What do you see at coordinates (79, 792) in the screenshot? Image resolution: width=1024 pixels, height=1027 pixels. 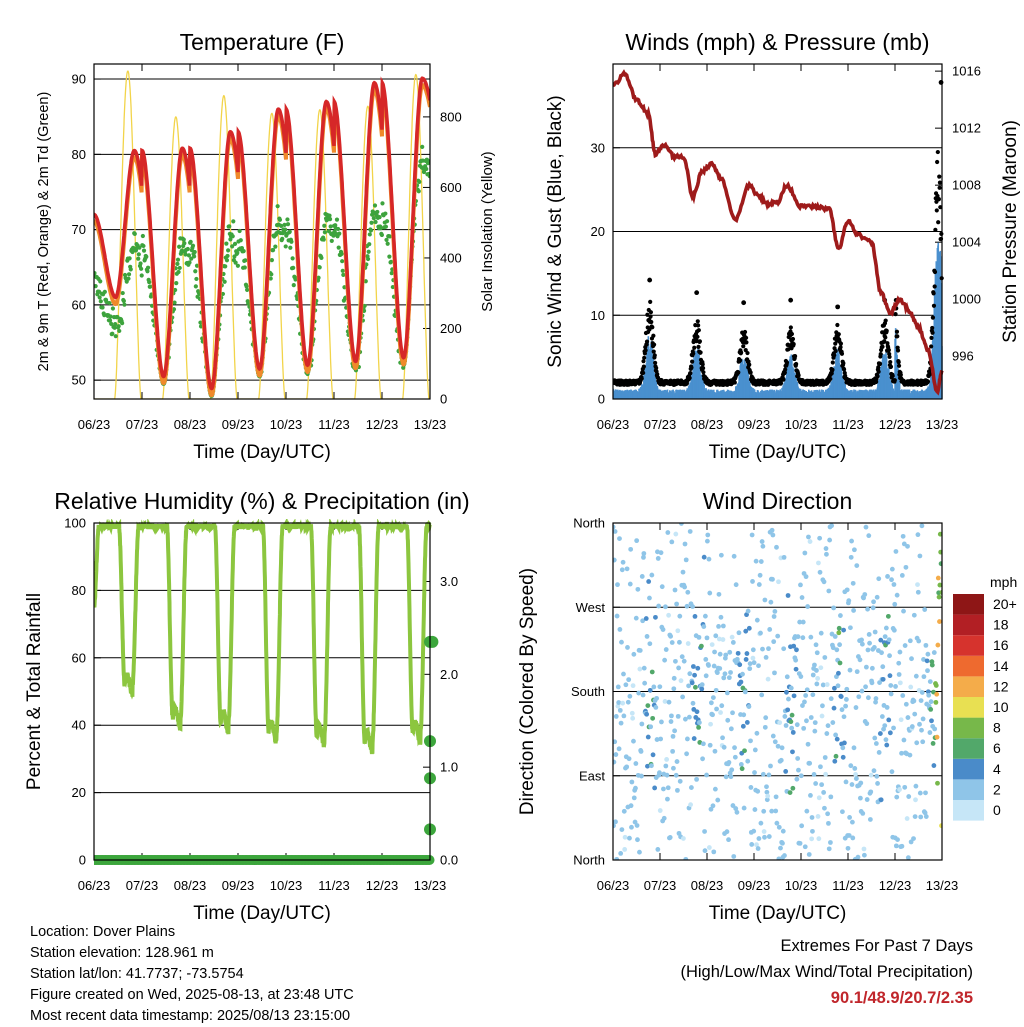 I see `y-tick-label: 20` at bounding box center [79, 792].